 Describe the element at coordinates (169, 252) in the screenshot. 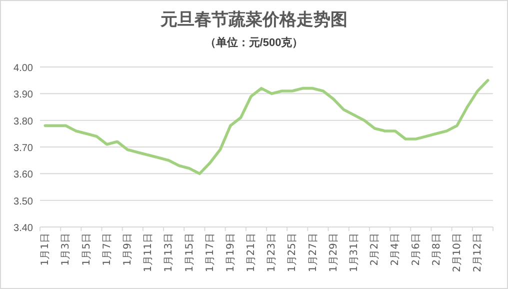

I see `x-tick-label: 1月13日` at that location.